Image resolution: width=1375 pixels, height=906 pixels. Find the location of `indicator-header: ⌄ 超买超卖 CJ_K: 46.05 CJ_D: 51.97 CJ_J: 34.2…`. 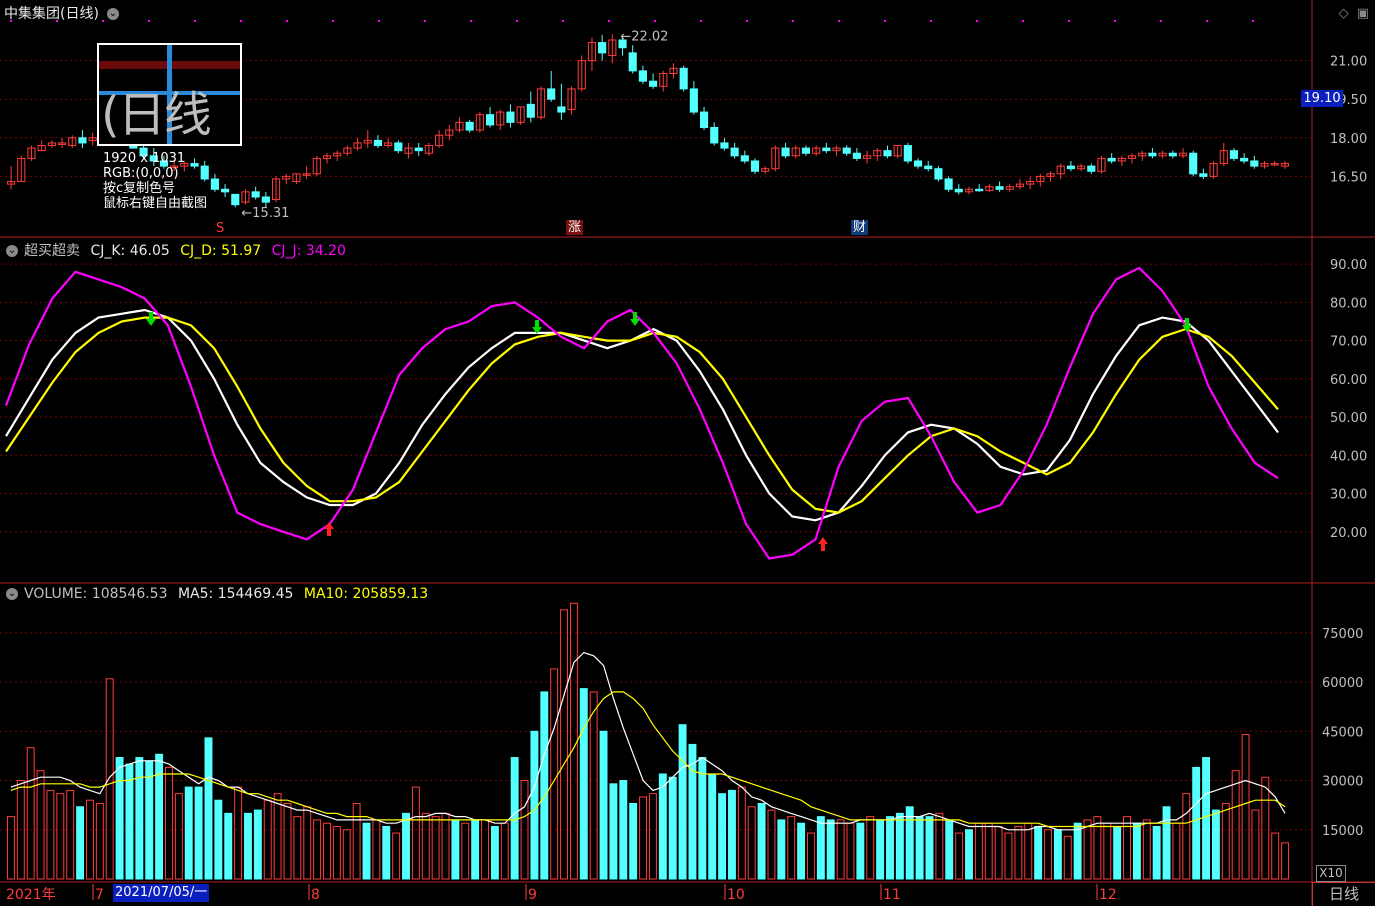

indicator-header: ⌄ 超买超卖 CJ_K: 46.05 CJ_D: 51.97 CJ_J: 34.2… is located at coordinates (178, 250).